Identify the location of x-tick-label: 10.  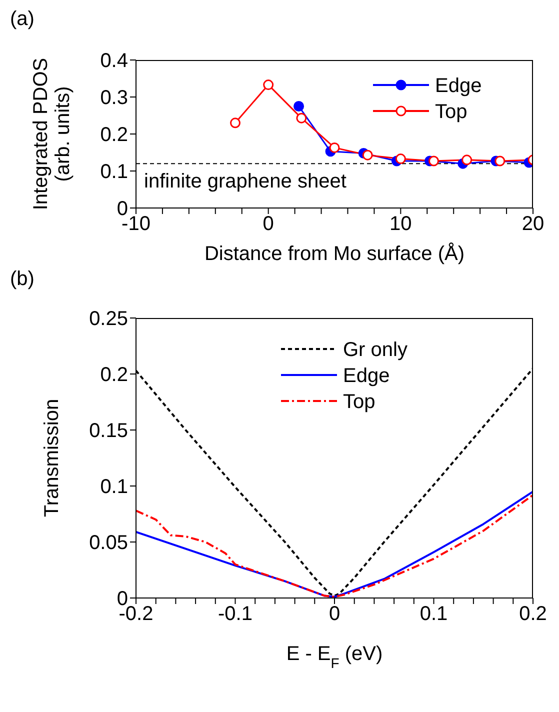
(401, 224).